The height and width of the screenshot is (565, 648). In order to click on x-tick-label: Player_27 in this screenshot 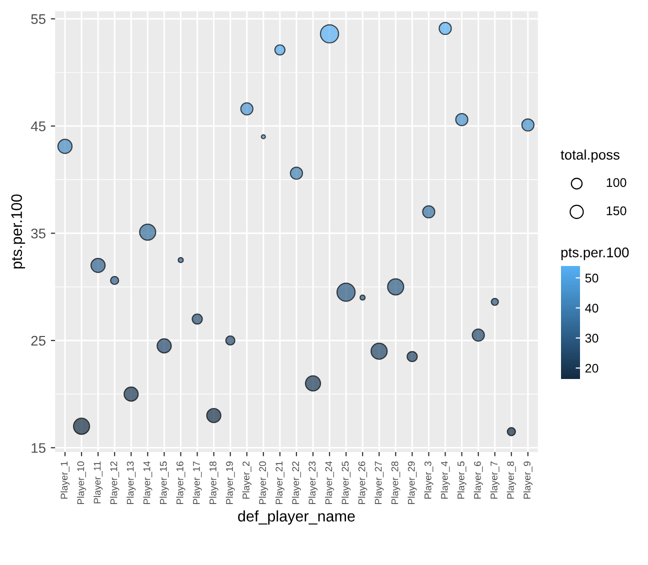, I will do `click(379, 483)`.